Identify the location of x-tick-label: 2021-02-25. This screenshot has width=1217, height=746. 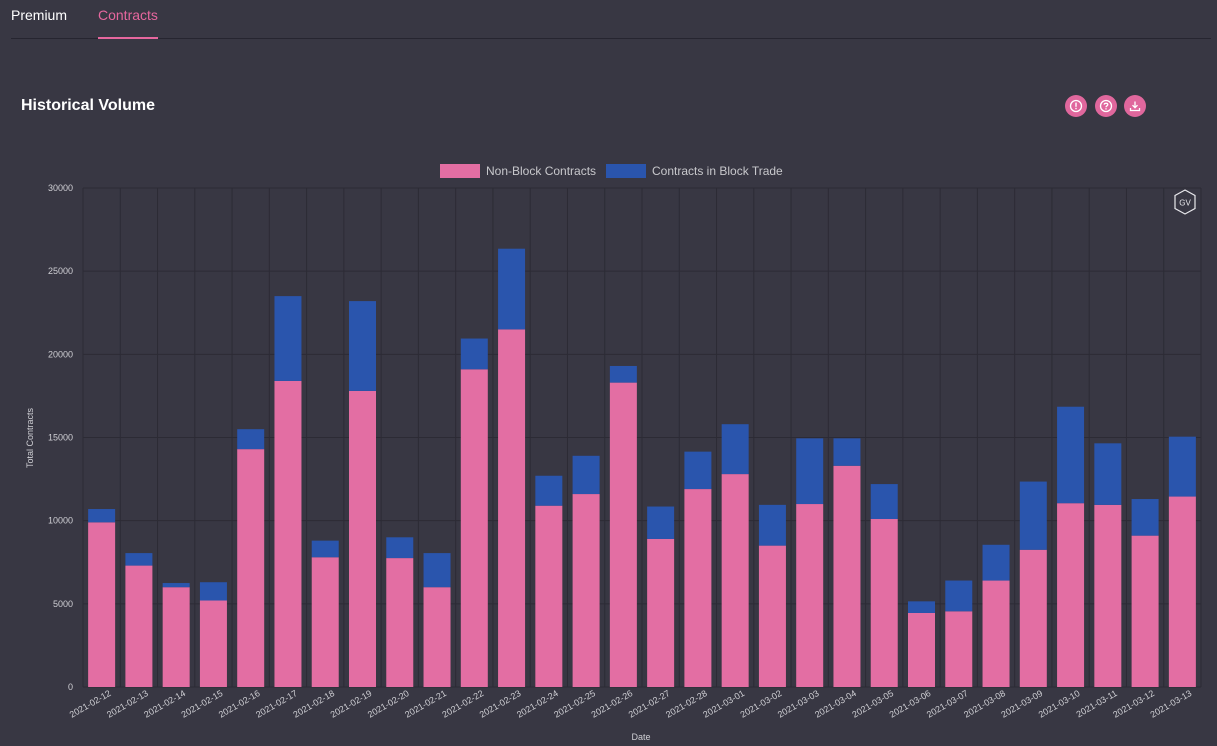
(574, 704).